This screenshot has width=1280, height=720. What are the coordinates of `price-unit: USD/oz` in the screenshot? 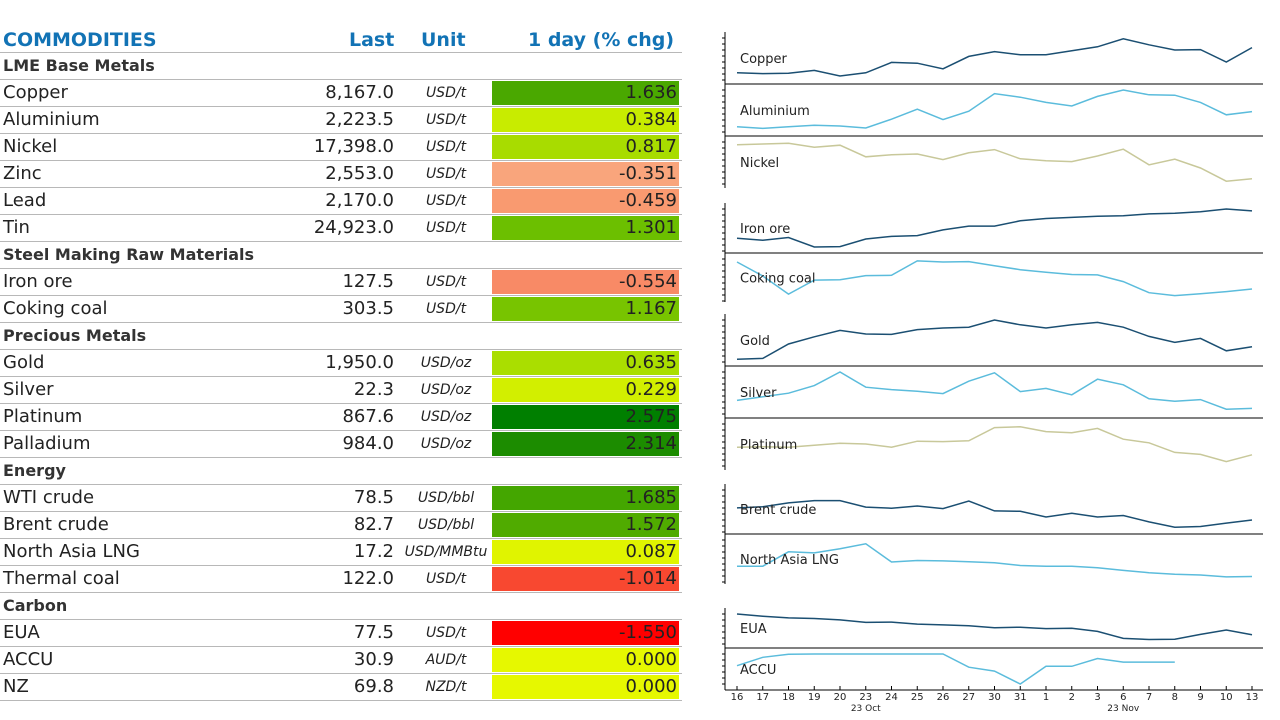 It's located at (446, 417).